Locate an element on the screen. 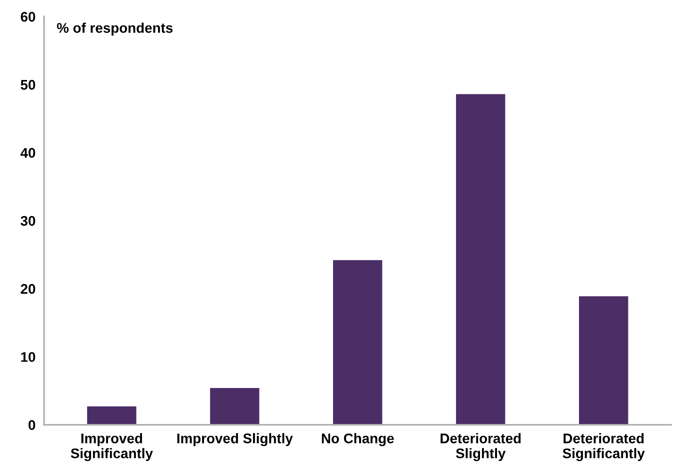 The width and height of the screenshot is (678, 472). x-tick-label: Improved Significantly is located at coordinates (111, 447).